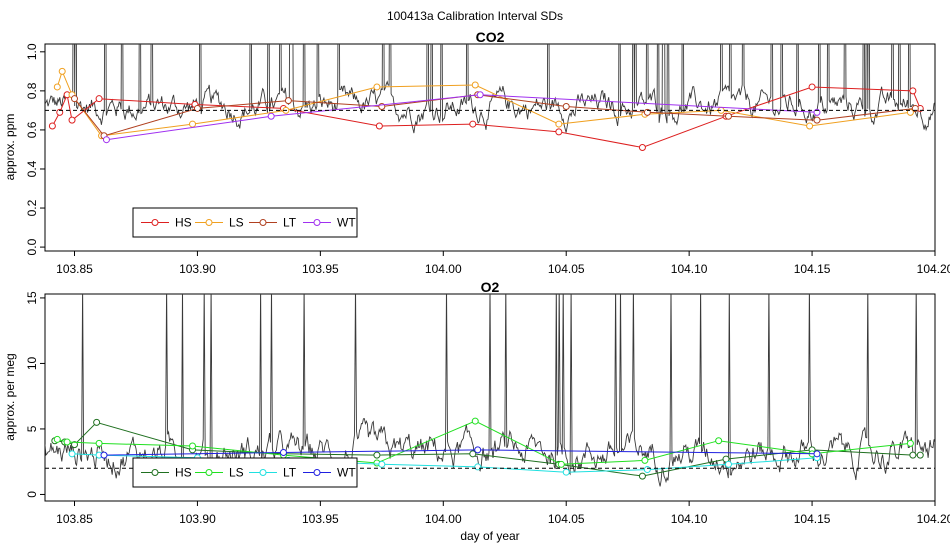 This screenshot has height=555, width=950. What do you see at coordinates (933, 269) in the screenshot?
I see `co2-x-tick-label: 104.20` at bounding box center [933, 269].